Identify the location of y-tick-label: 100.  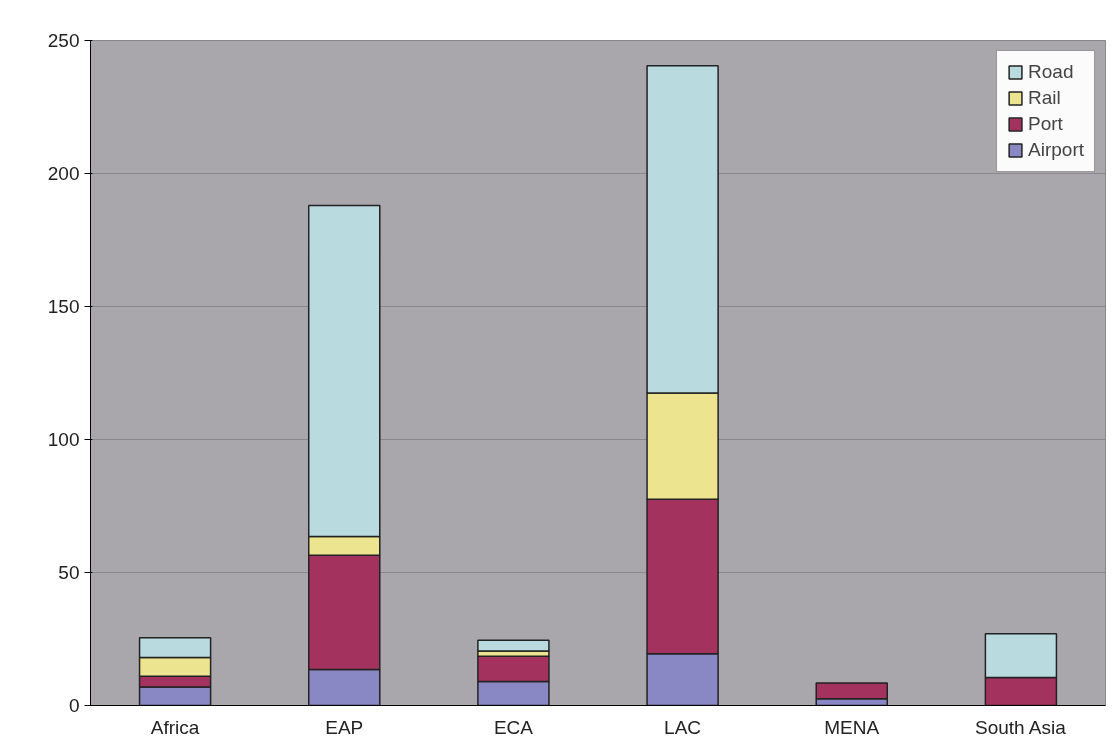
(63, 439).